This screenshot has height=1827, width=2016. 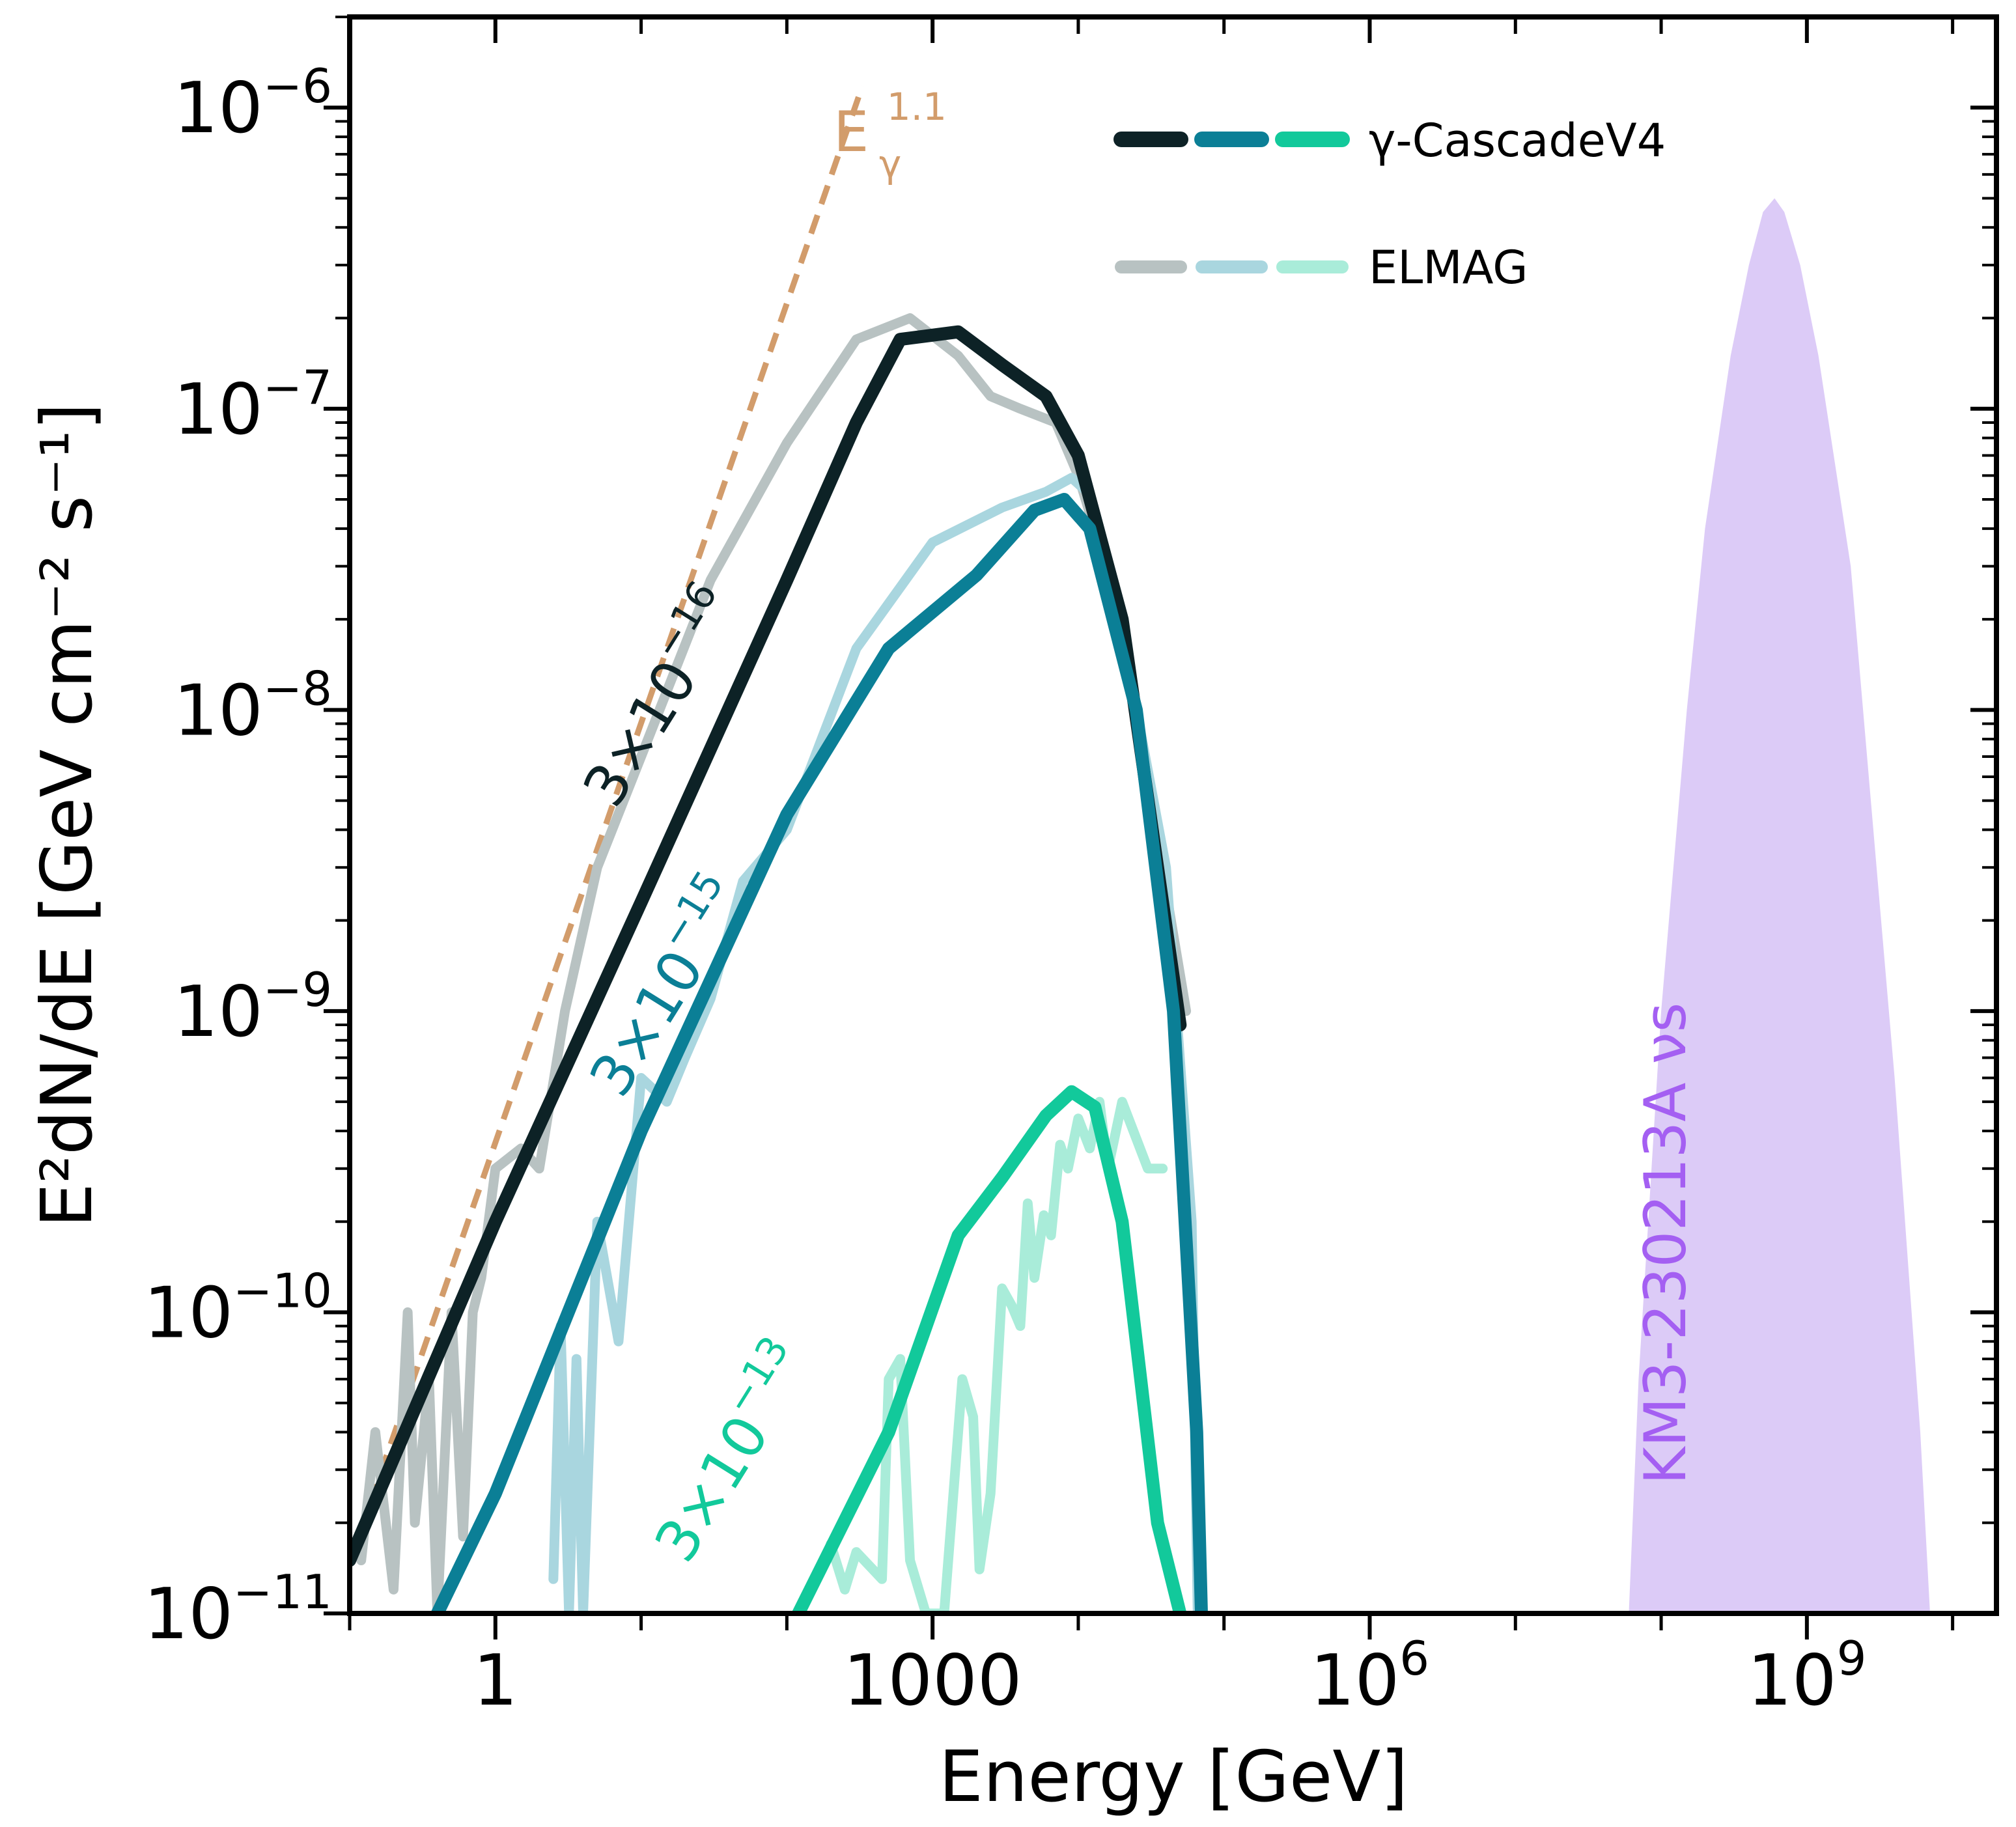 What do you see at coordinates (1518, 140) in the screenshot?
I see `legend-label-cascade: γ-CascadeV4` at bounding box center [1518, 140].